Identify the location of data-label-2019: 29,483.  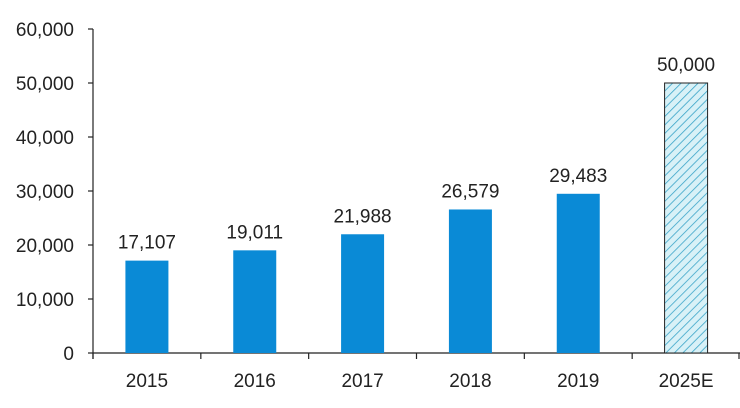
(578, 176).